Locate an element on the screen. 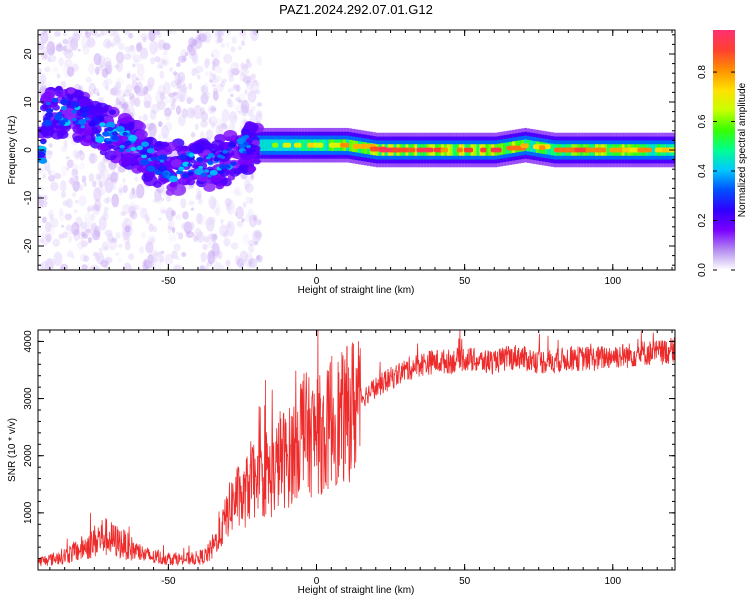 Image resolution: width=750 pixels, height=600 pixels. snr-x-axis-label: Height of straight line (km) is located at coordinates (356, 590).